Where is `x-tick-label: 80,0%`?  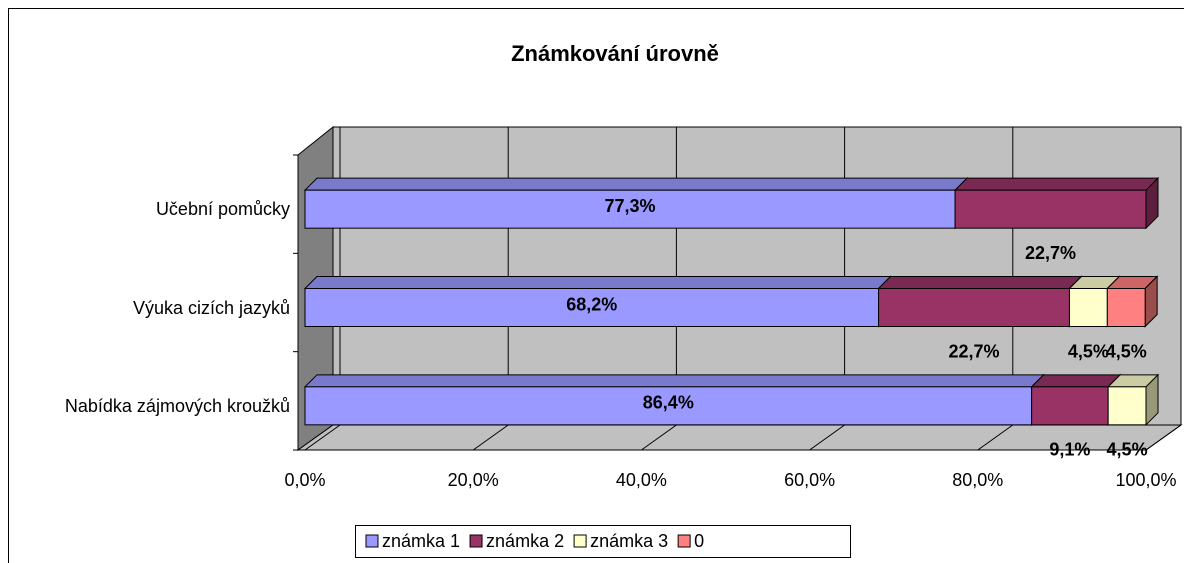 x-tick-label: 80,0% is located at coordinates (977, 480).